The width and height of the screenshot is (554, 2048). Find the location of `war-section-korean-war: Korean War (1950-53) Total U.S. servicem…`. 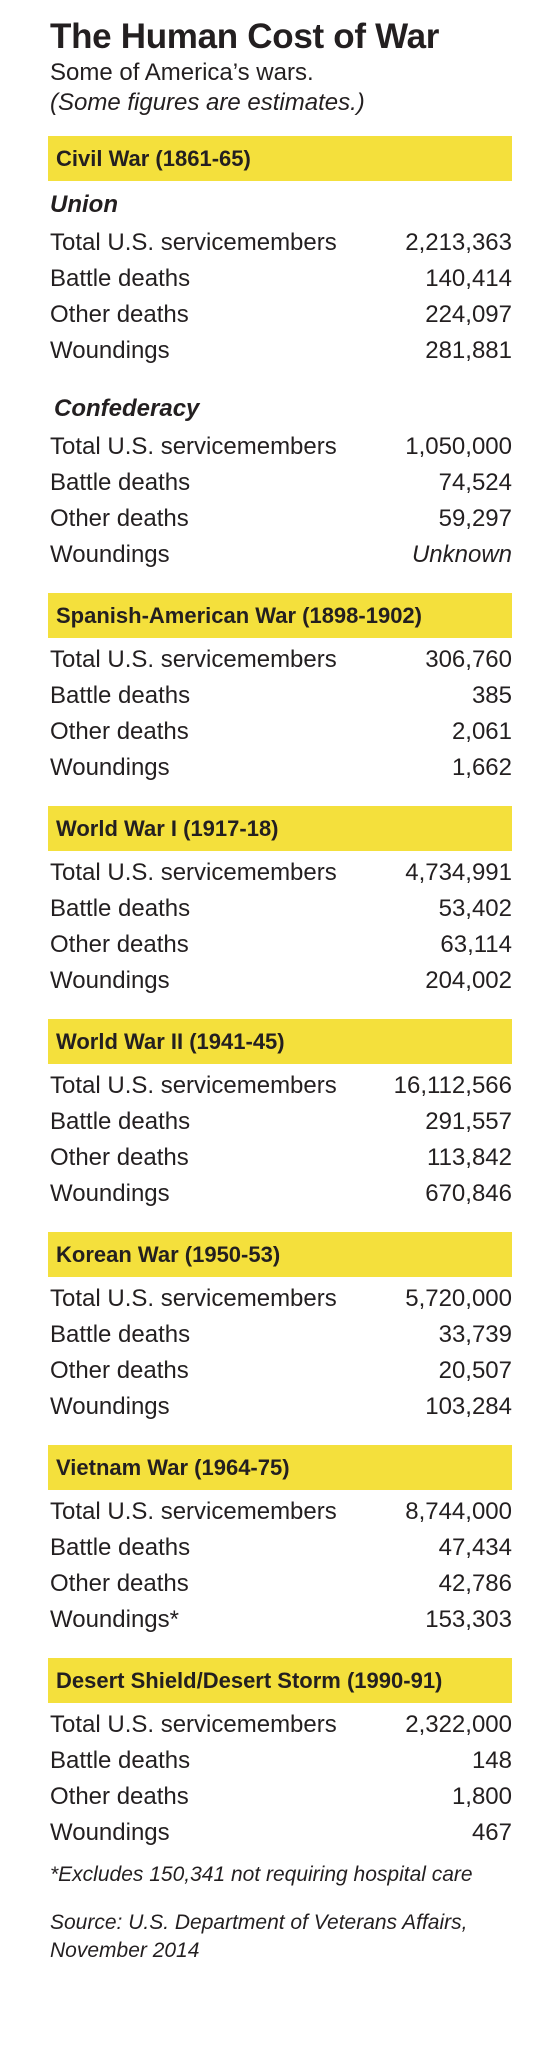

war-section-korean-war: Korean War (1950-53) Total U.S. servicem… is located at coordinates (280, 1328).